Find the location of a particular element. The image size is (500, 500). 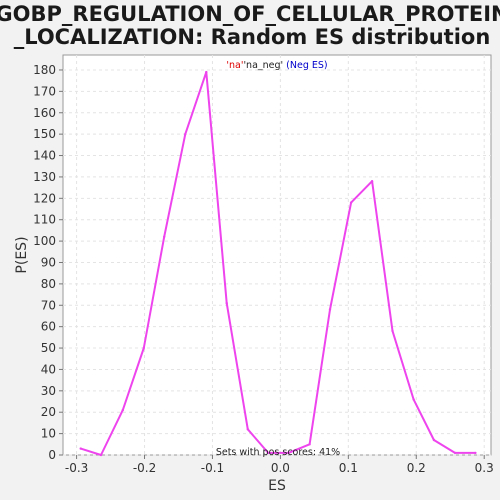

y-tick-label: 90 is located at coordinates (48, 262).